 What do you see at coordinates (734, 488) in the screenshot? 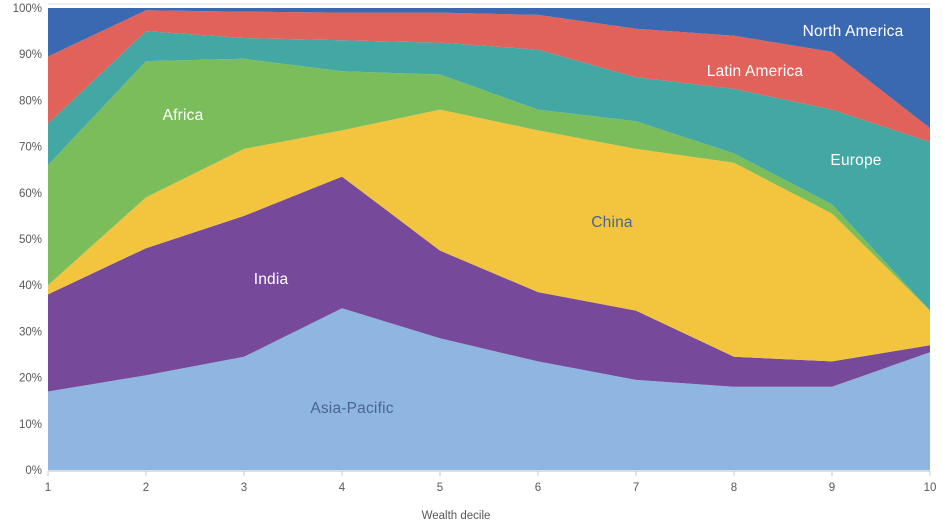
I see `x-tick-label: 8` at bounding box center [734, 488].